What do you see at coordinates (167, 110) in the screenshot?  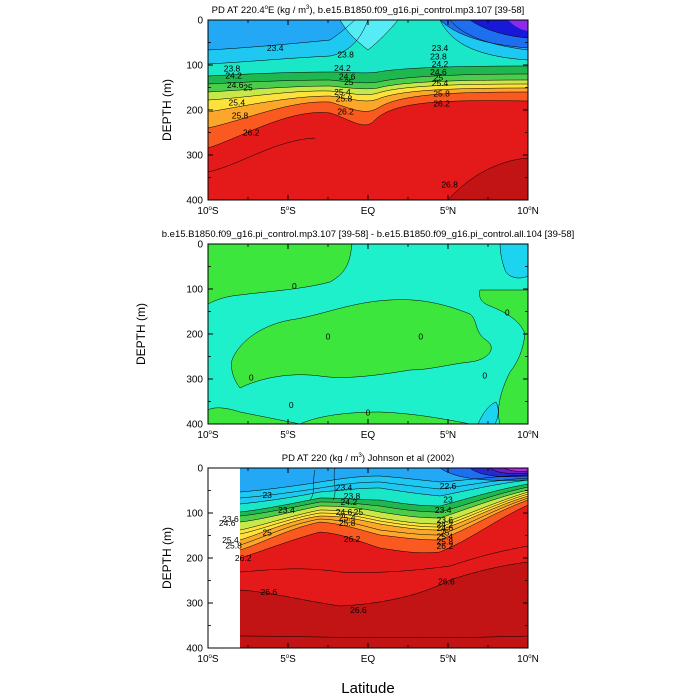 I see `panel-top-ylabel: DEPTH (m)` at bounding box center [167, 110].